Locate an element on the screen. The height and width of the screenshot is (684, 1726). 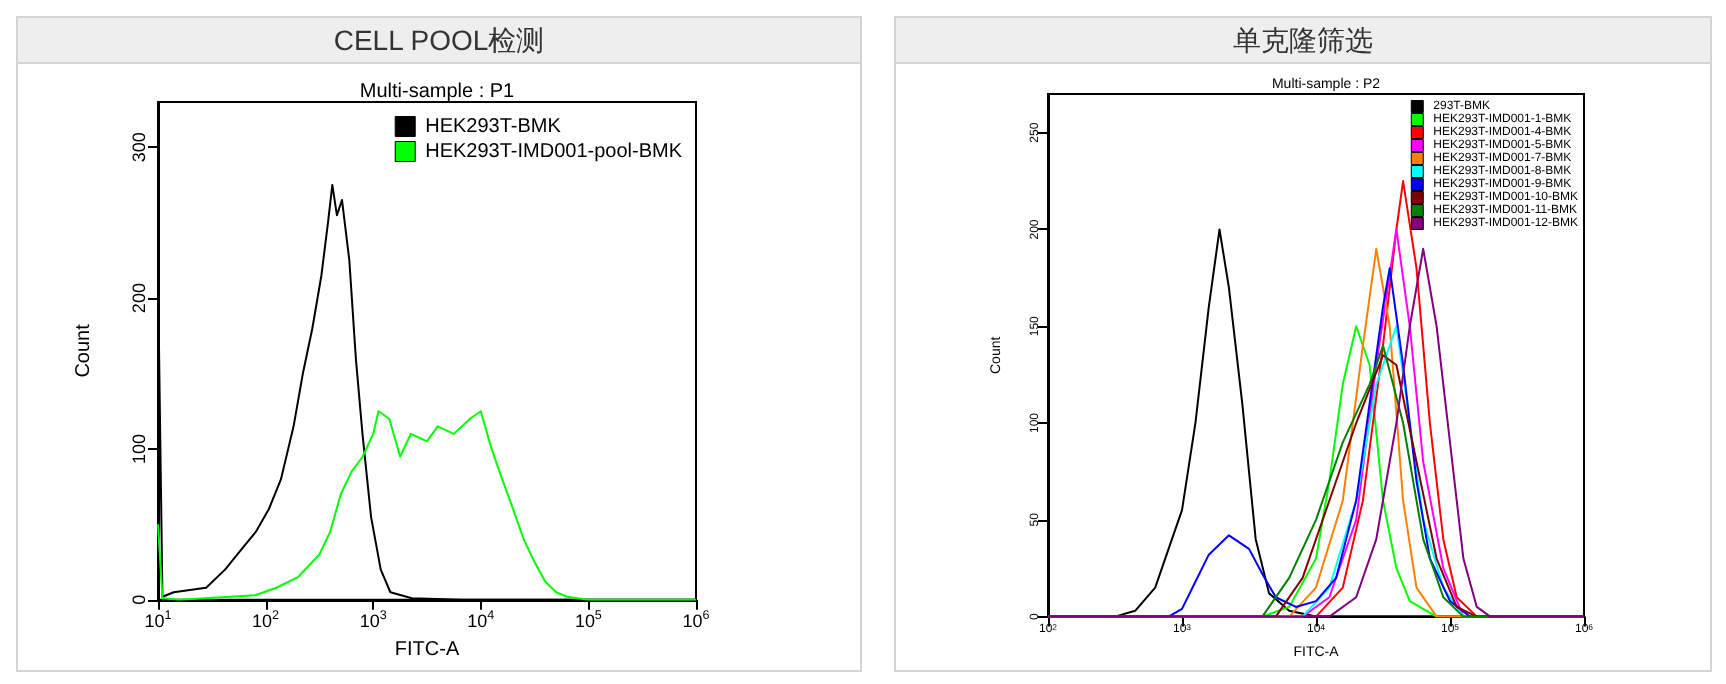
y-axis-title: Count is located at coordinates (84, 350).